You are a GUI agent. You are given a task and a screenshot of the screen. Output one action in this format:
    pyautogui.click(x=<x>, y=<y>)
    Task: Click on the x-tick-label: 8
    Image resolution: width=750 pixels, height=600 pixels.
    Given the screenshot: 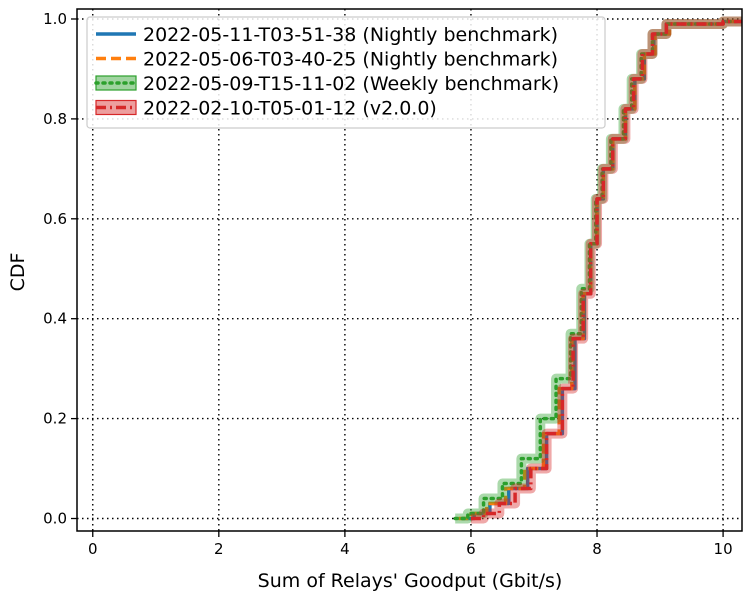 What is the action you would take?
    pyautogui.click(x=597, y=549)
    